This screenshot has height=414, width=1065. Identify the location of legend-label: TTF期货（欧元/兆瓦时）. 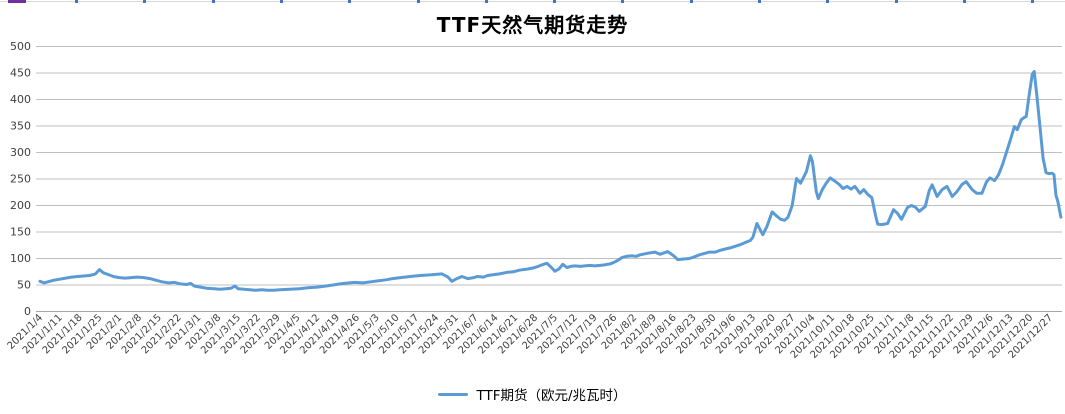
(551, 396).